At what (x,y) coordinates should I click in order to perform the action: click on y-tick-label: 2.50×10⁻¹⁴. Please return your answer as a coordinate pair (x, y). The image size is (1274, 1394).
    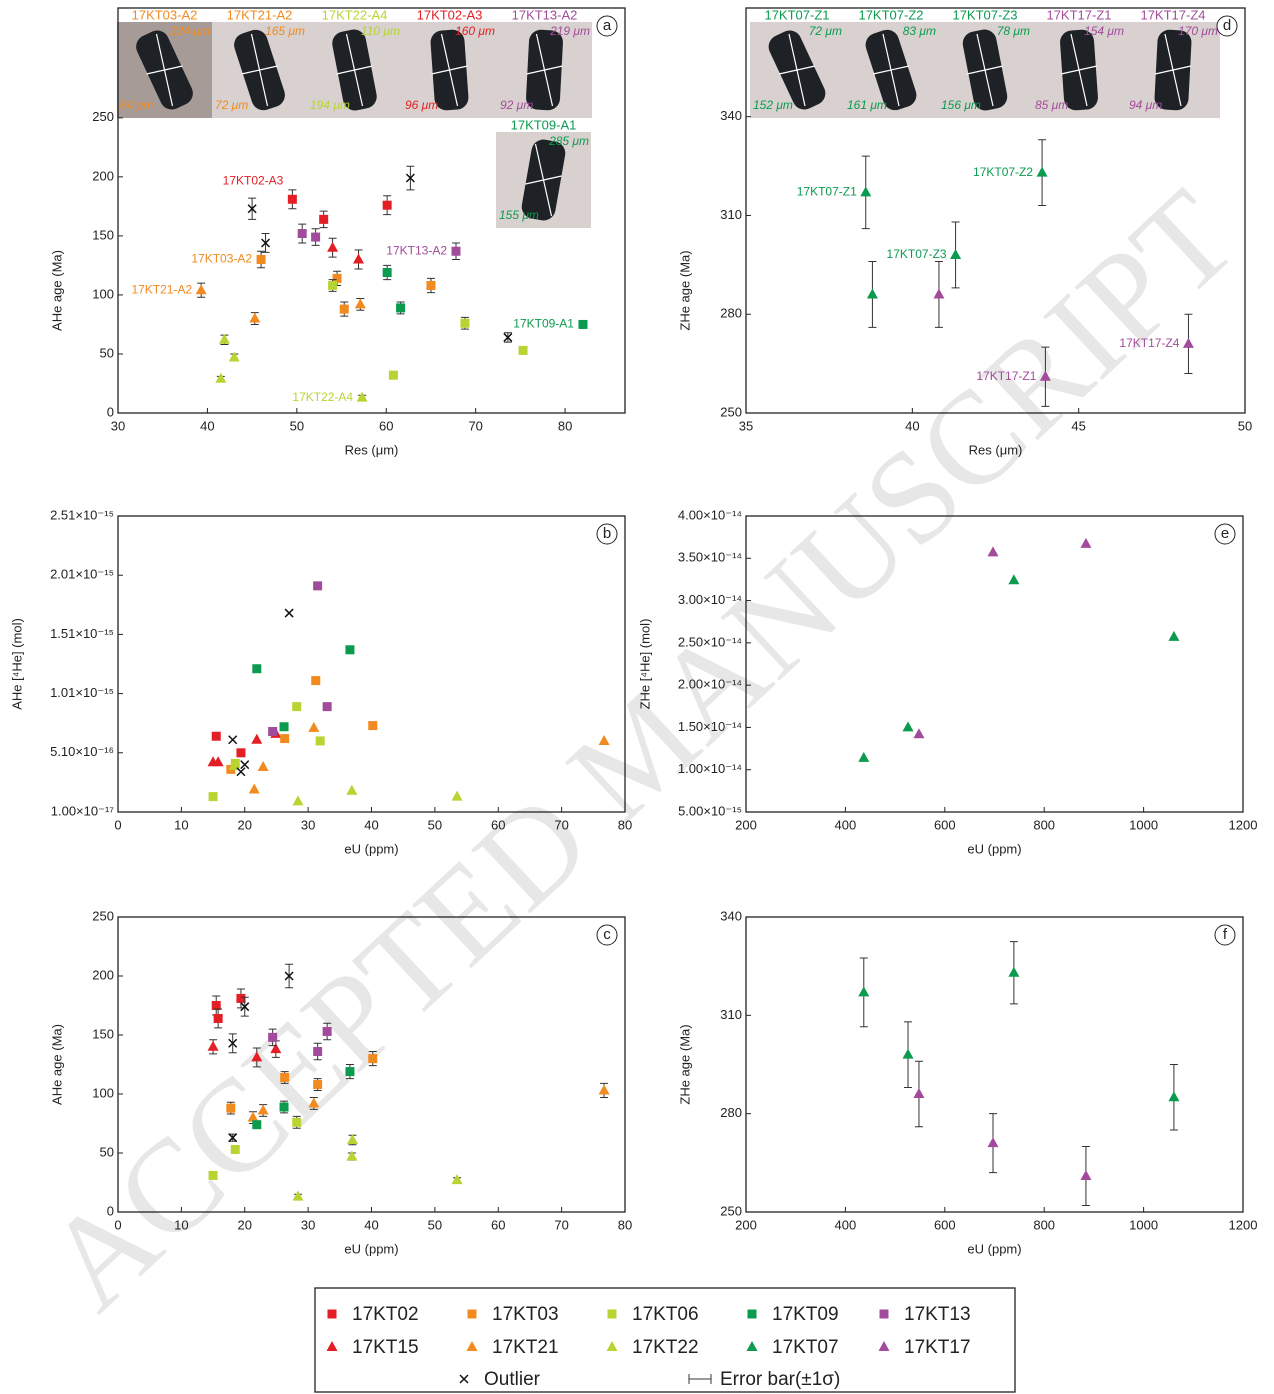
    Looking at the image, I should click on (710, 641).